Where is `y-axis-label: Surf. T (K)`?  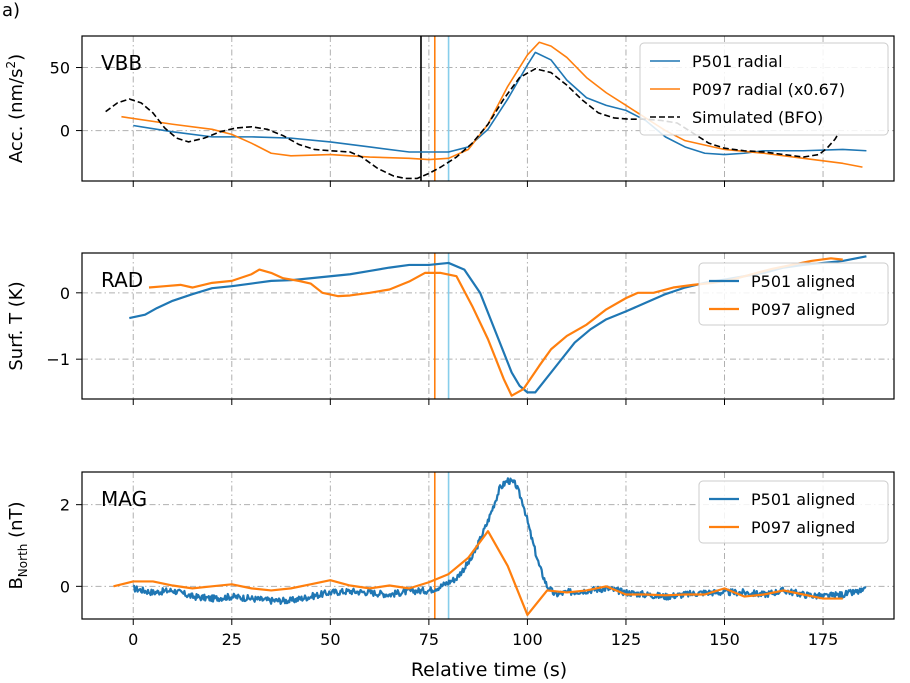
y-axis-label: Surf. T (K) is located at coordinates (16, 325).